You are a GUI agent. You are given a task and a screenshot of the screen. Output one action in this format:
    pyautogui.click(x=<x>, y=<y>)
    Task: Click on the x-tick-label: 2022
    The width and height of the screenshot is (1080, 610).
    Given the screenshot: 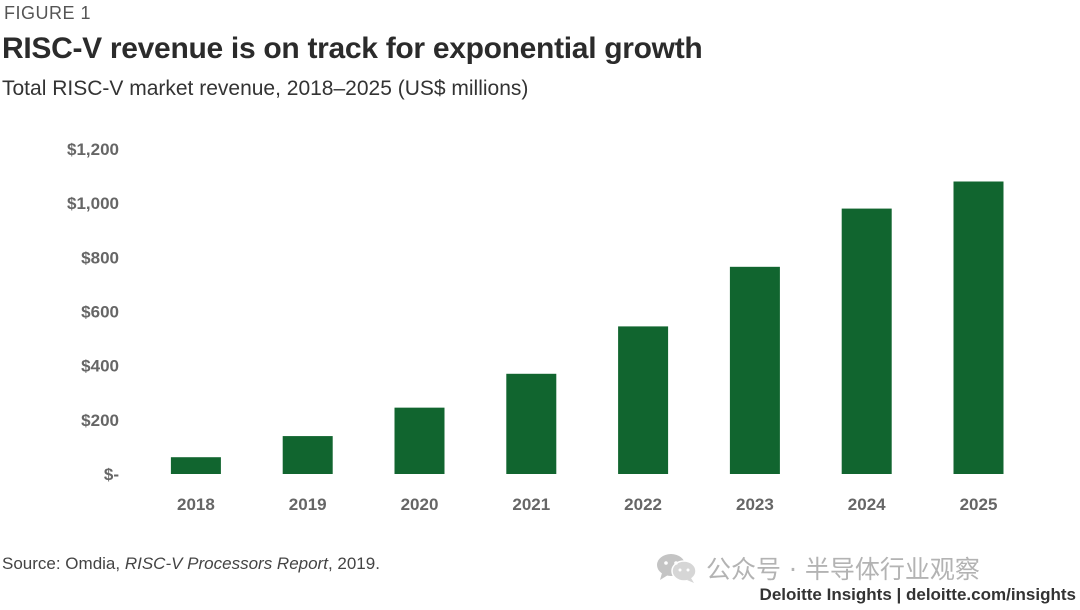 What is the action you would take?
    pyautogui.click(x=643, y=504)
    